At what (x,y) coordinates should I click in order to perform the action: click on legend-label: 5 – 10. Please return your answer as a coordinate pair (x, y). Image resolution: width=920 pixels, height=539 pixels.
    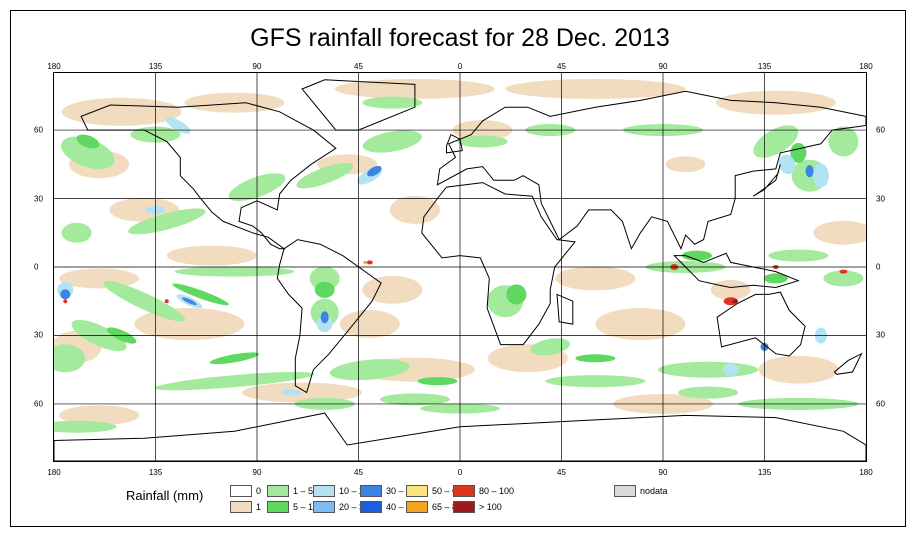
    Looking at the image, I should click on (306, 507).